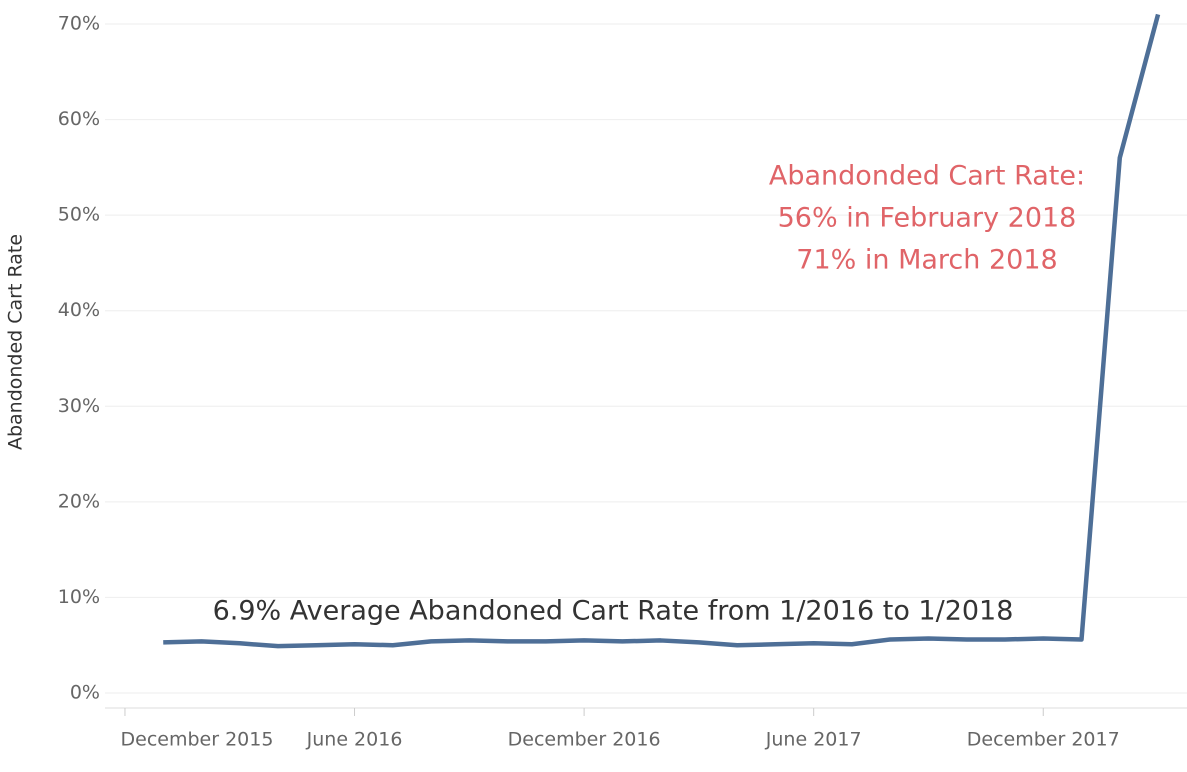  What do you see at coordinates (79, 215) in the screenshot?
I see `y-tick-label: 50%` at bounding box center [79, 215].